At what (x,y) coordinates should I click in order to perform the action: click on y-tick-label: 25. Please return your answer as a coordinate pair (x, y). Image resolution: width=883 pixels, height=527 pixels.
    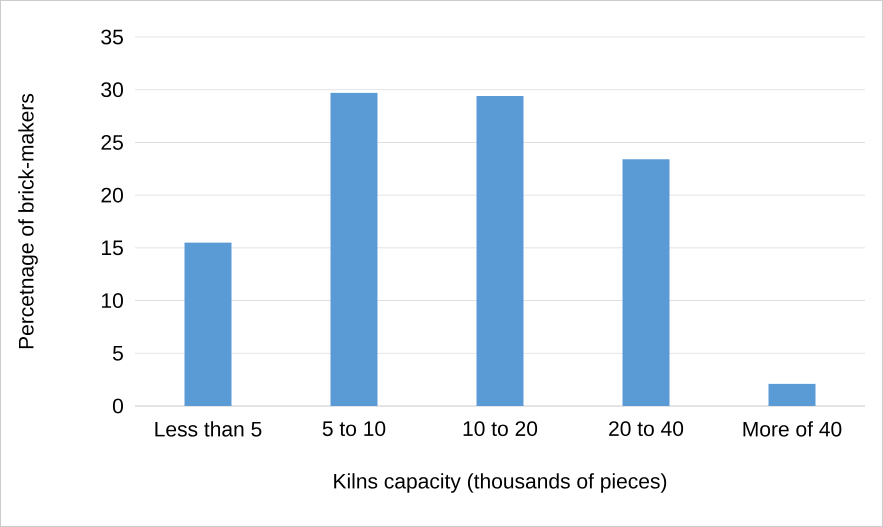
    Looking at the image, I should click on (112, 142).